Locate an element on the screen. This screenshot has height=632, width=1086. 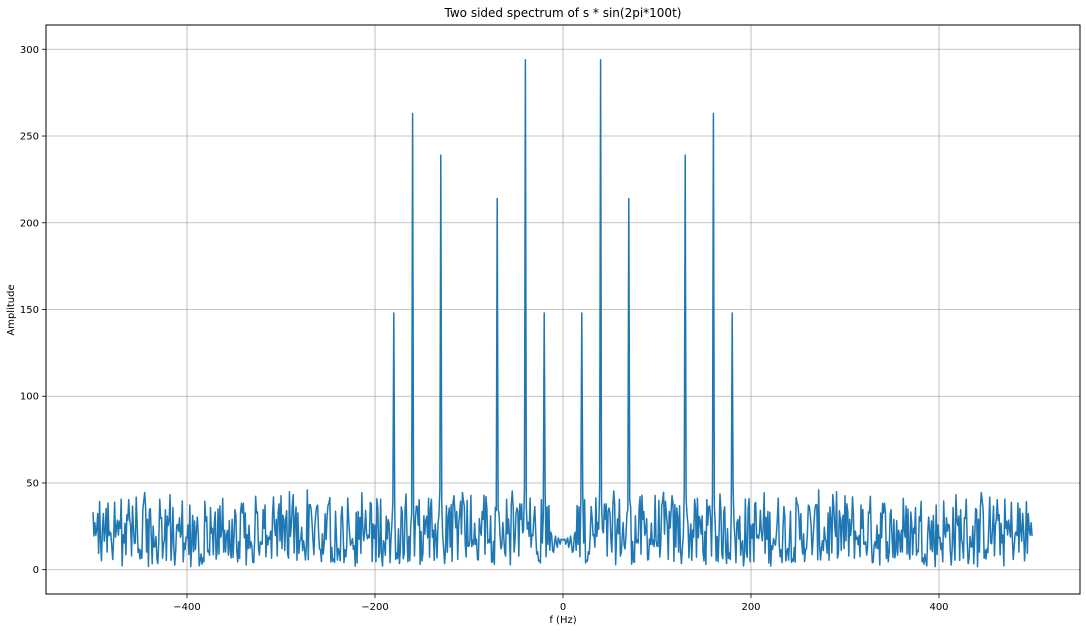
x-tick-label: −400 is located at coordinates (186, 607).